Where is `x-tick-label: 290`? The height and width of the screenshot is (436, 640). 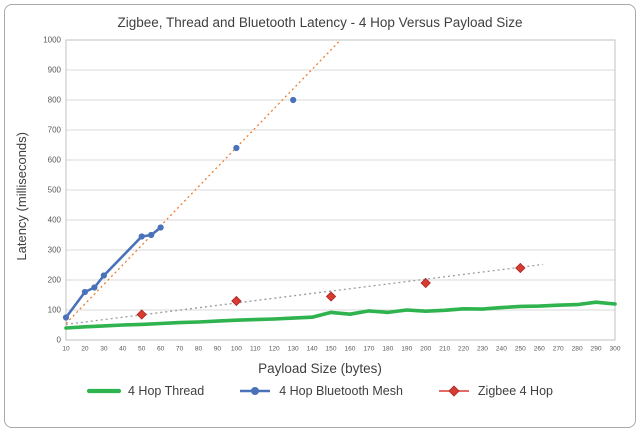 x-tick-label: 290 is located at coordinates (595, 349).